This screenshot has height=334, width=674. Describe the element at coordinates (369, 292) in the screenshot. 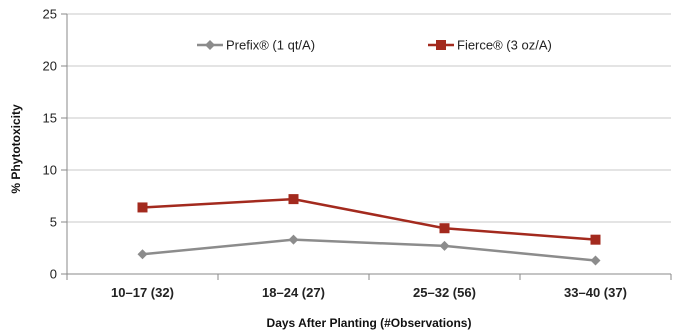

I see `x-tick-labels: 10–17 (32) 18–24 (27) 25–32 (56) 33–40 (37)` at that location.